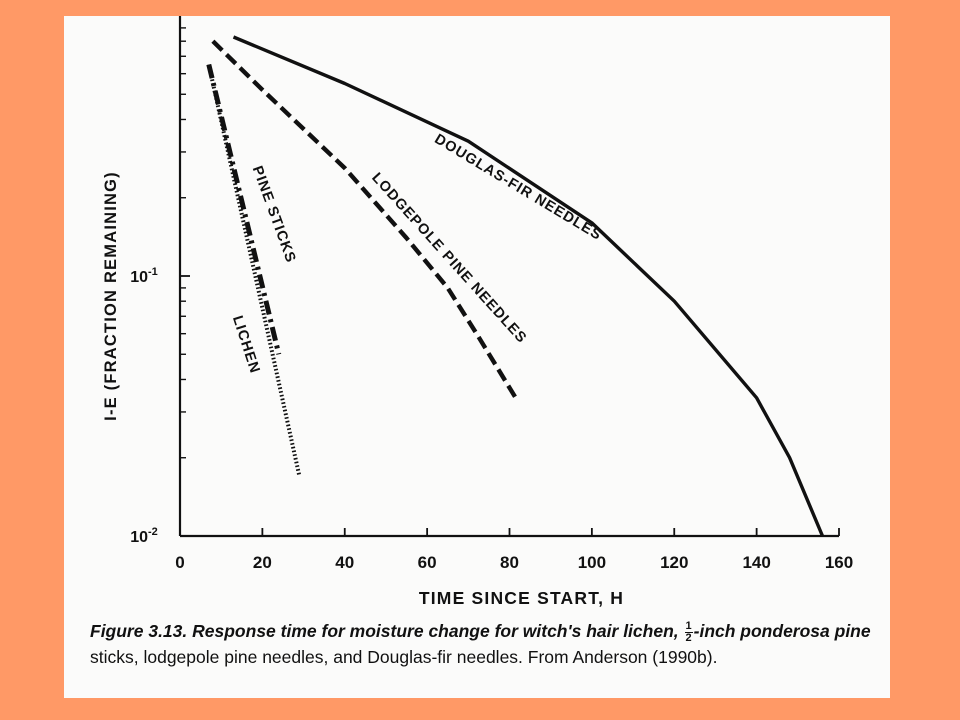 The image size is (960, 720). I want to click on series-label: DOUGLAS-FIR NEEDLES, so click(518, 187).